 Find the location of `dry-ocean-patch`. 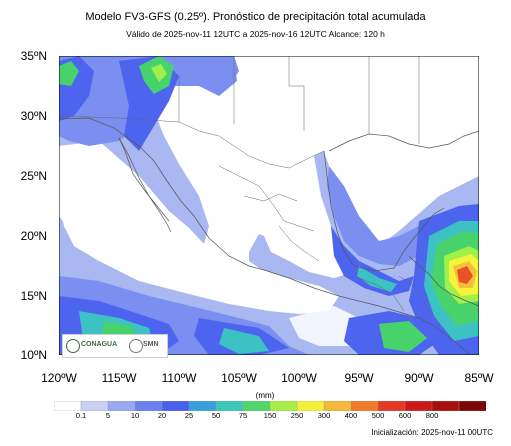

dry-ocean-patch is located at coordinates (159, 233).